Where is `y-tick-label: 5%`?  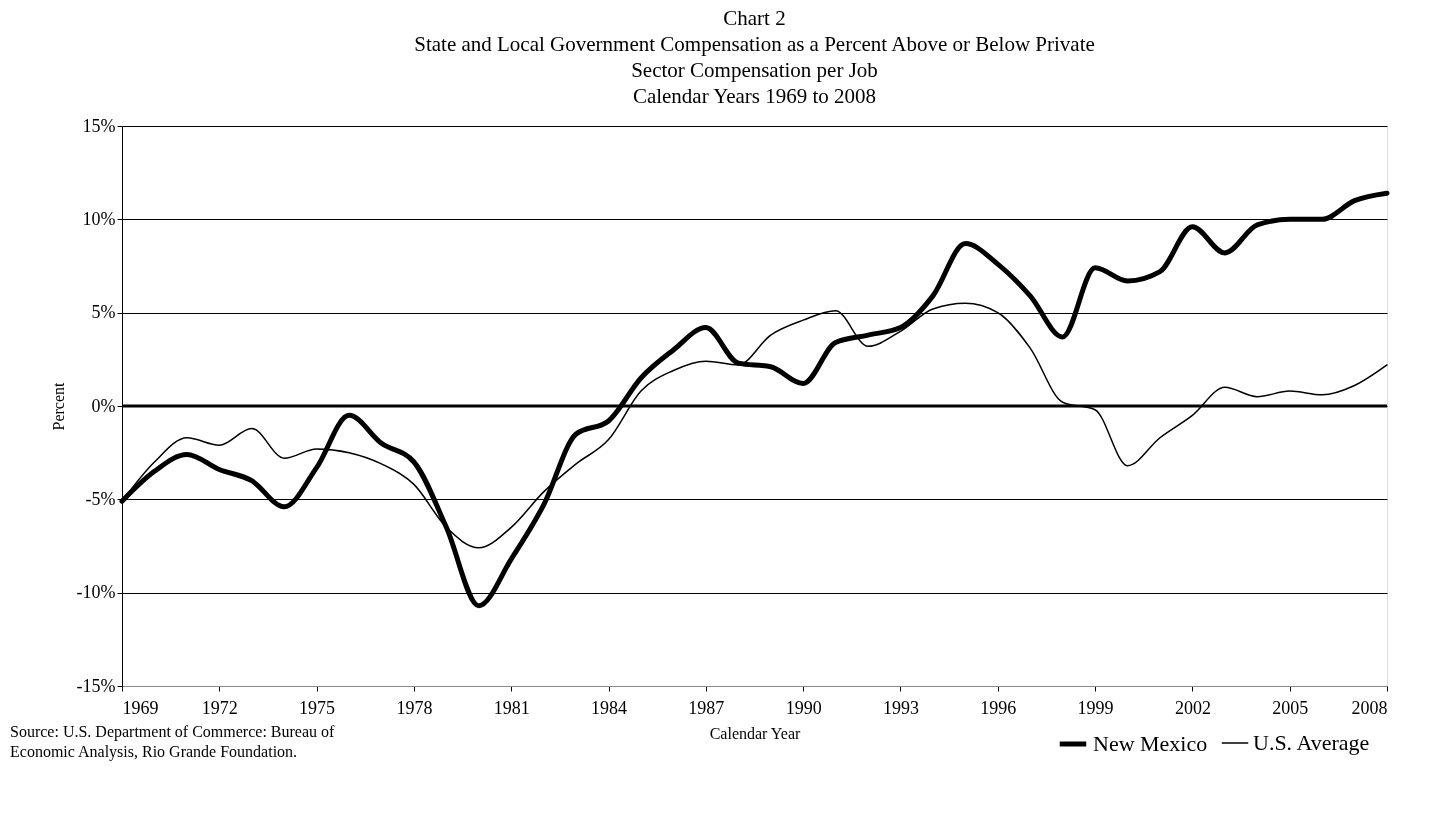 y-tick-label: 5% is located at coordinates (103, 312).